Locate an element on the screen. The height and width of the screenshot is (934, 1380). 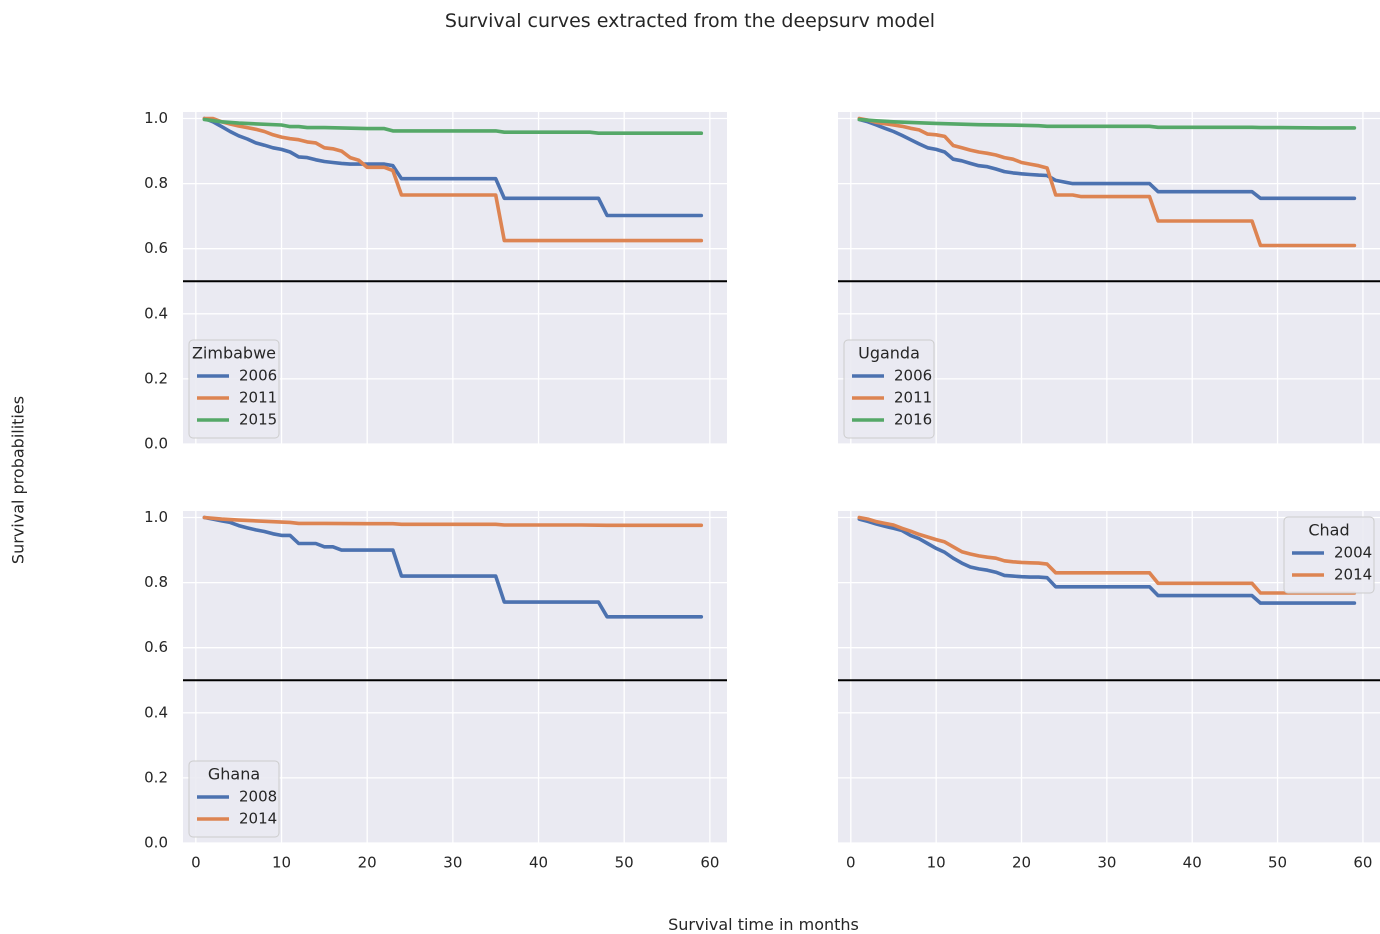
legend: Ghana 2008 2014 is located at coordinates (234, 799).